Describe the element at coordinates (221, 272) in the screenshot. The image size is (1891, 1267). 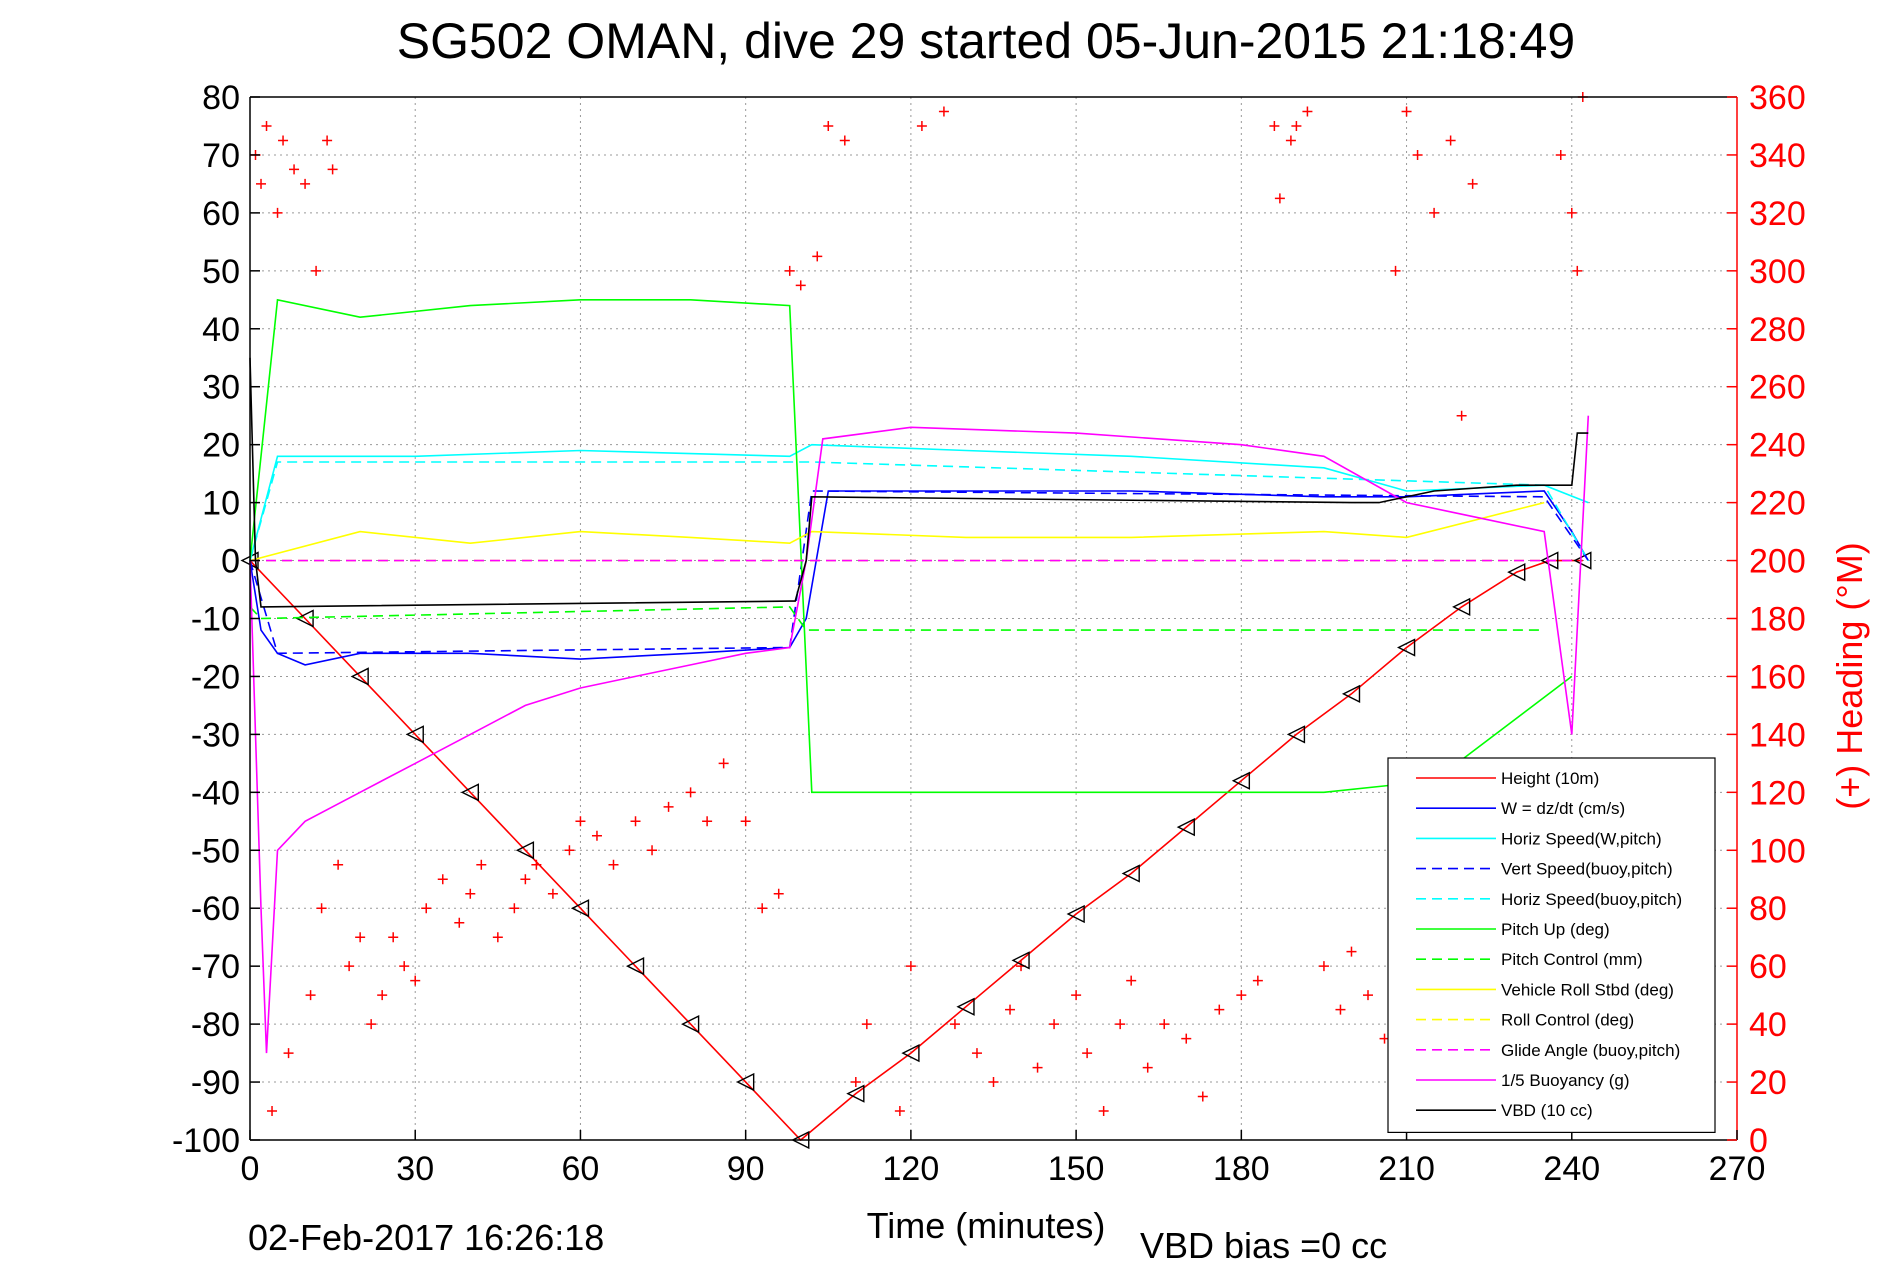
I see `y-tick-label: 50` at that location.